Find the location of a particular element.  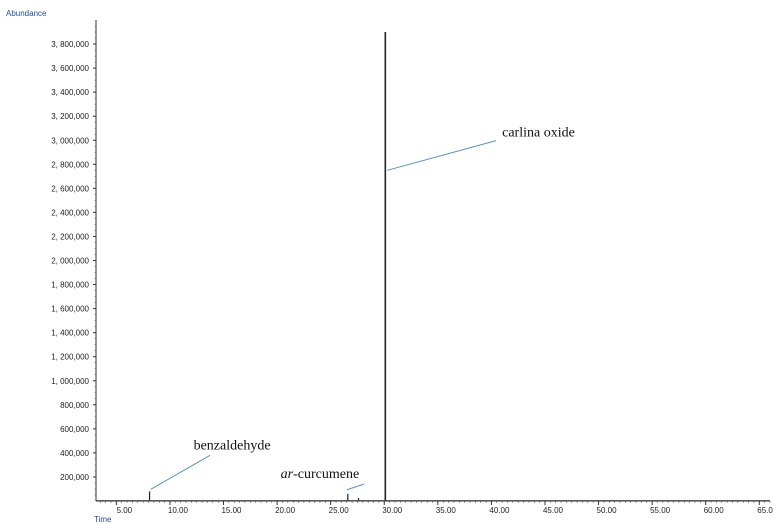

y-tick-label: 3, 400,000 is located at coordinates (70, 92).